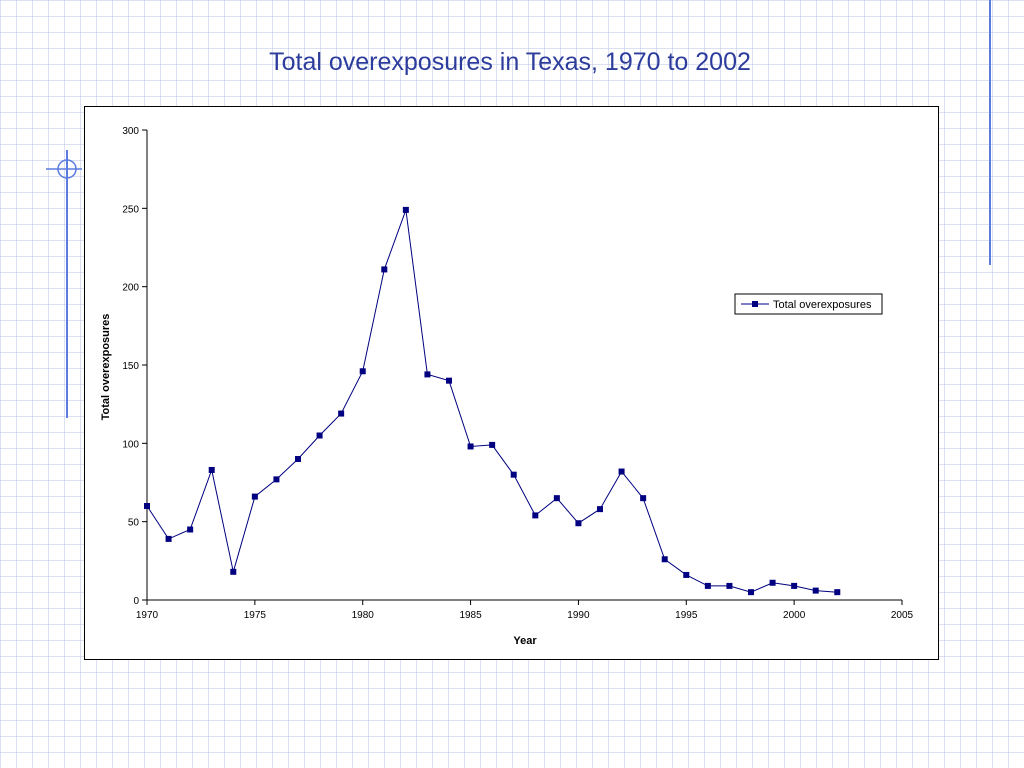 The image size is (1024, 768). I want to click on crosshair-ornament-icon, so click(64, 169).